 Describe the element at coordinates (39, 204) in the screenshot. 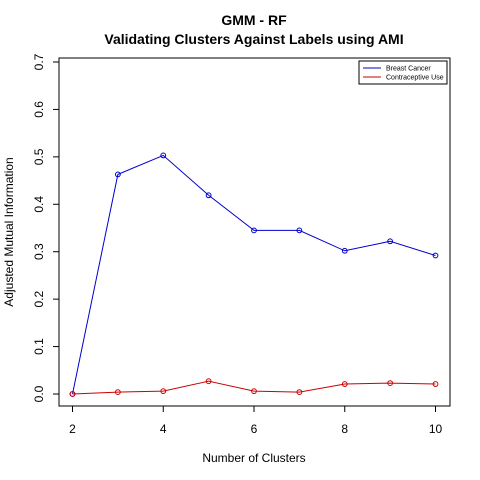

I see `y-tick-label: 0.4` at that location.